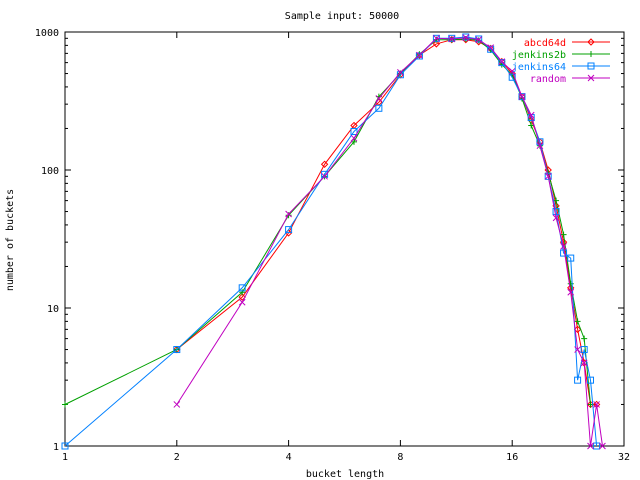  I want to click on x-tick-label: 1, so click(65, 457).